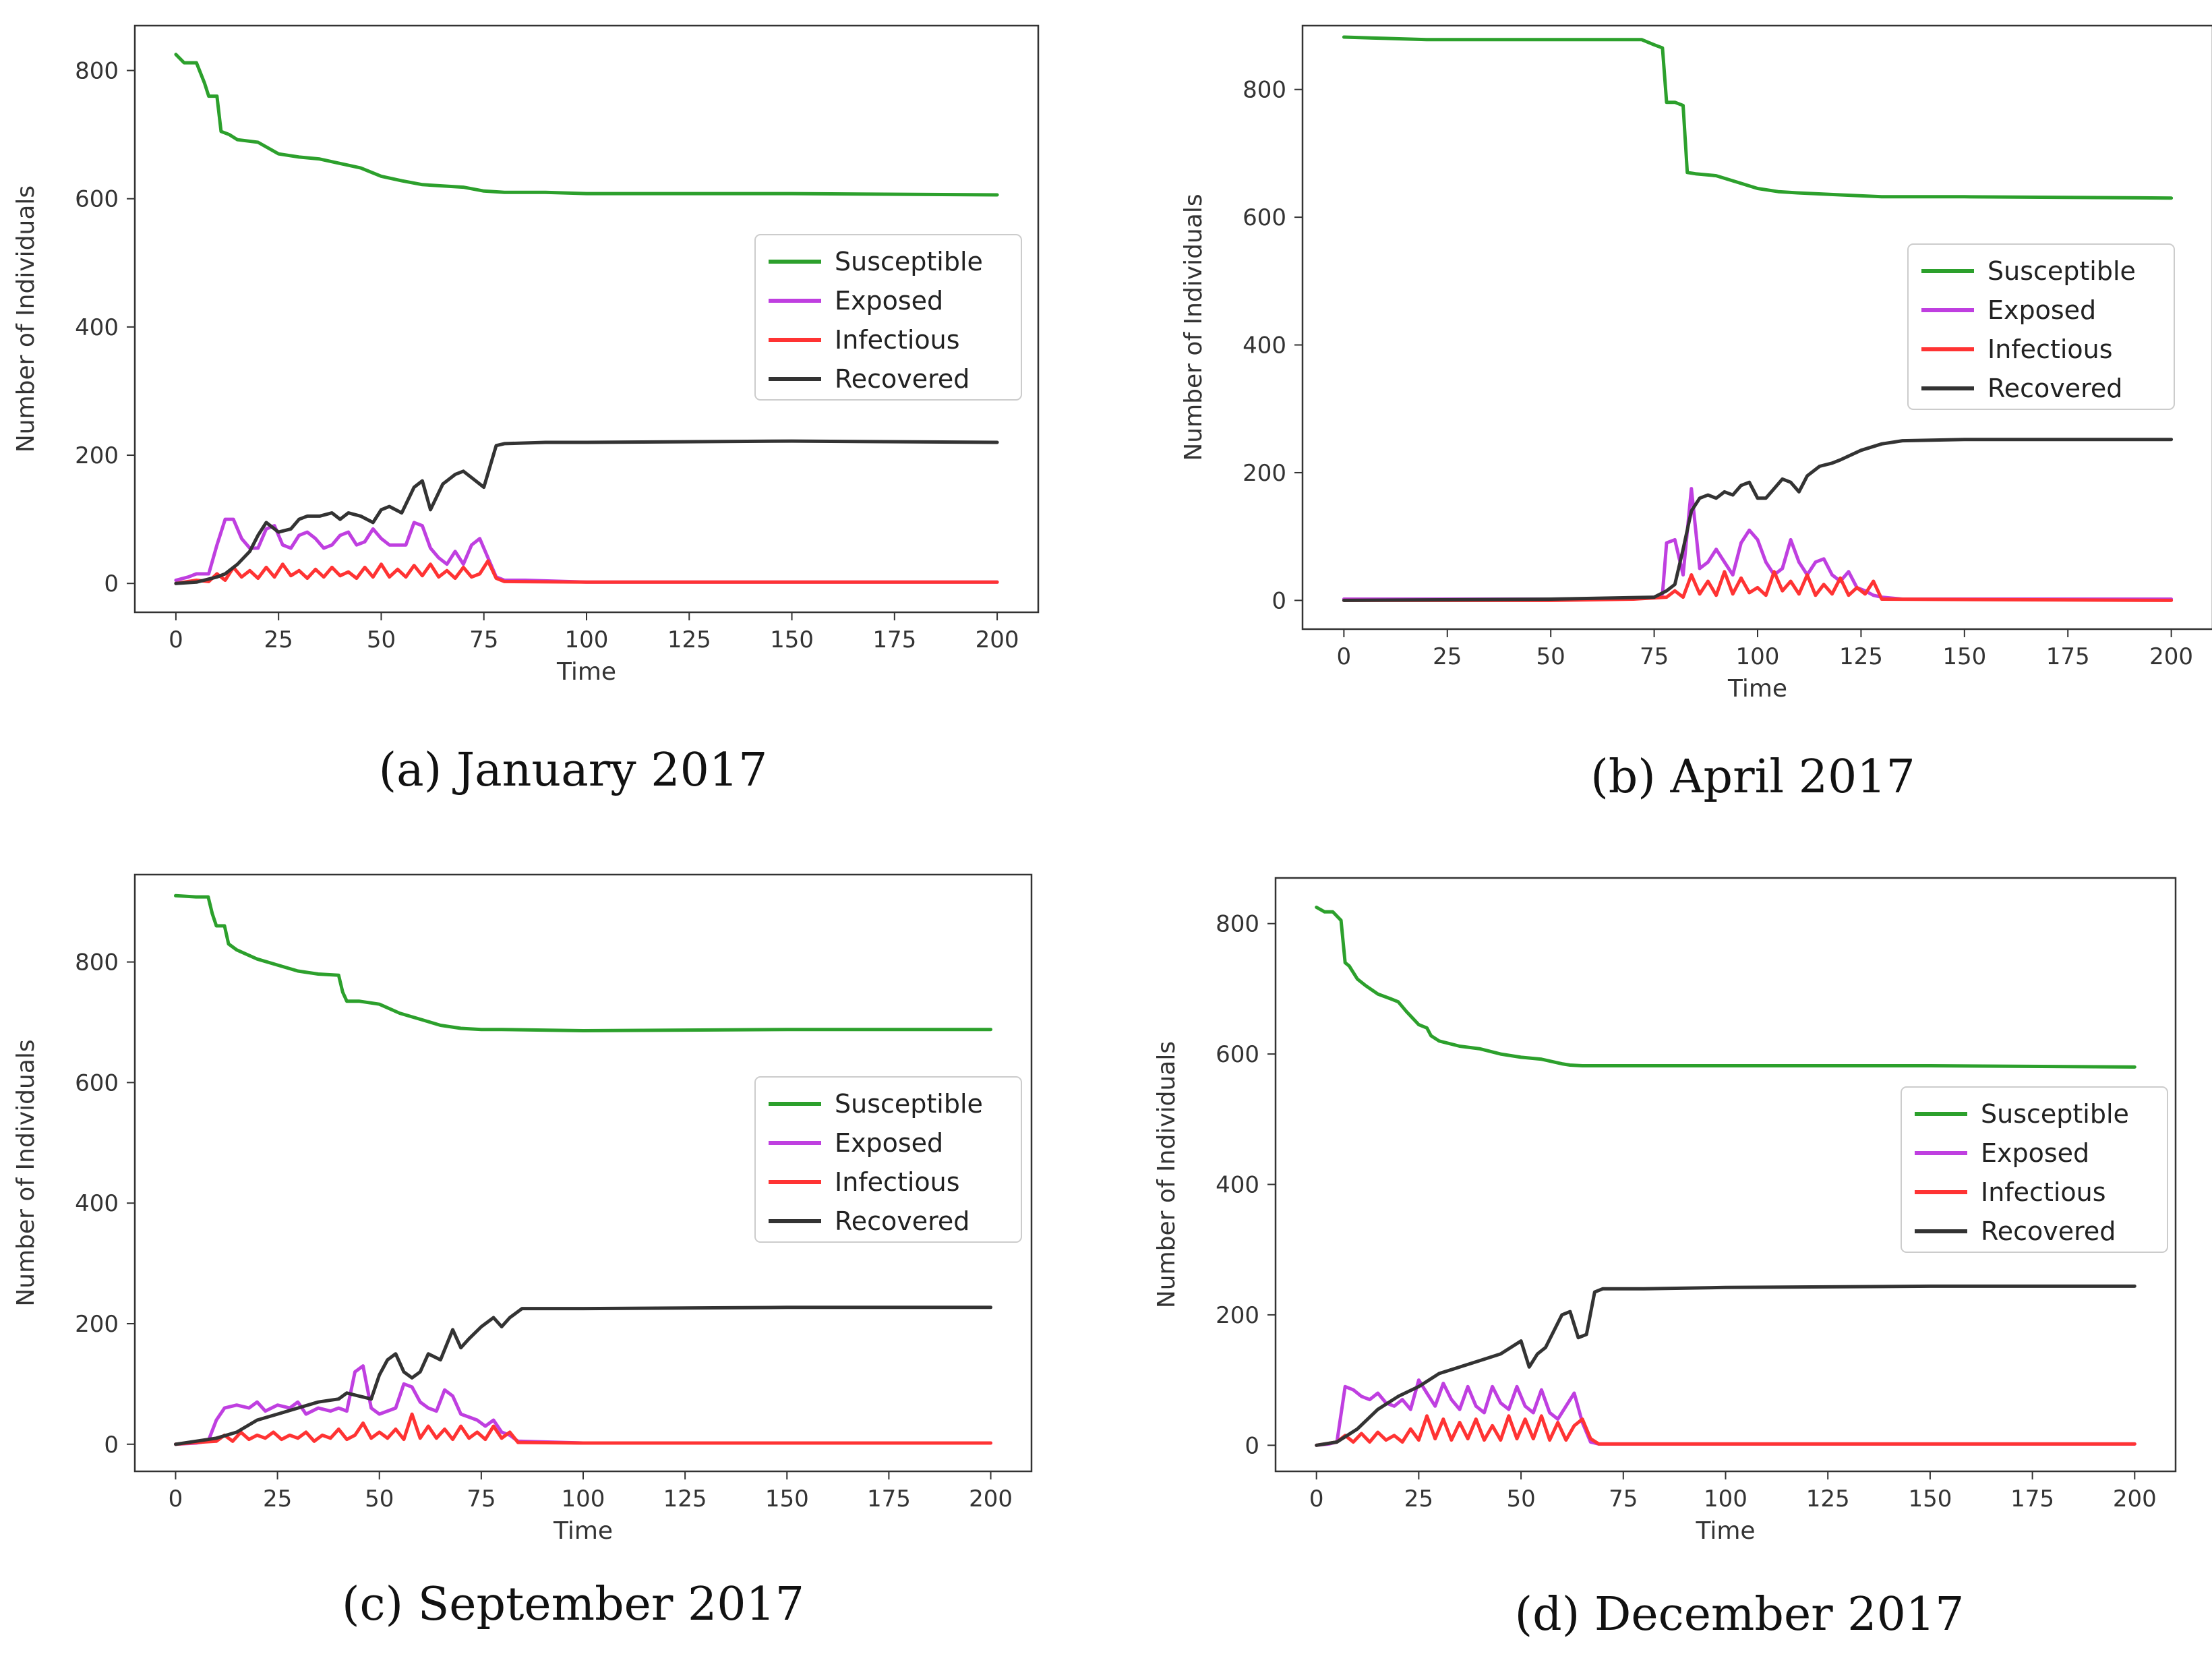  What do you see at coordinates (1740, 1614) in the screenshot?
I see `panel-caption: (d) December 2017` at bounding box center [1740, 1614].